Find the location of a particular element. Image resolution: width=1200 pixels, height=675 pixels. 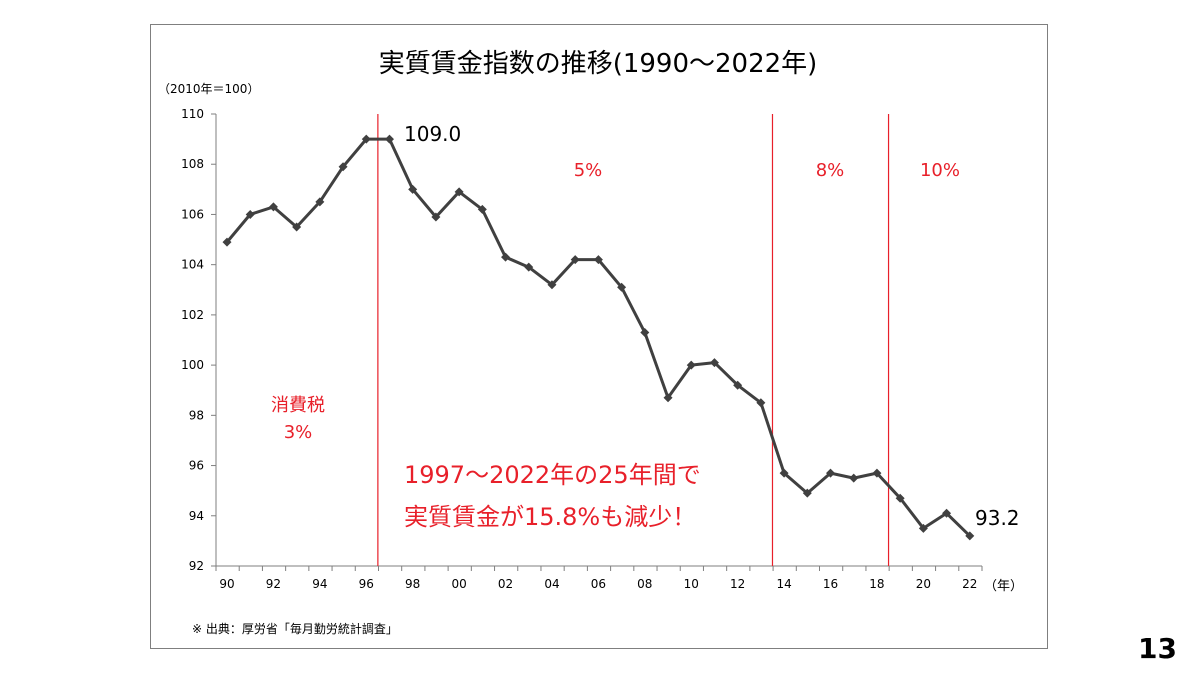

y-tick-label: 102 is located at coordinates (192, 315).